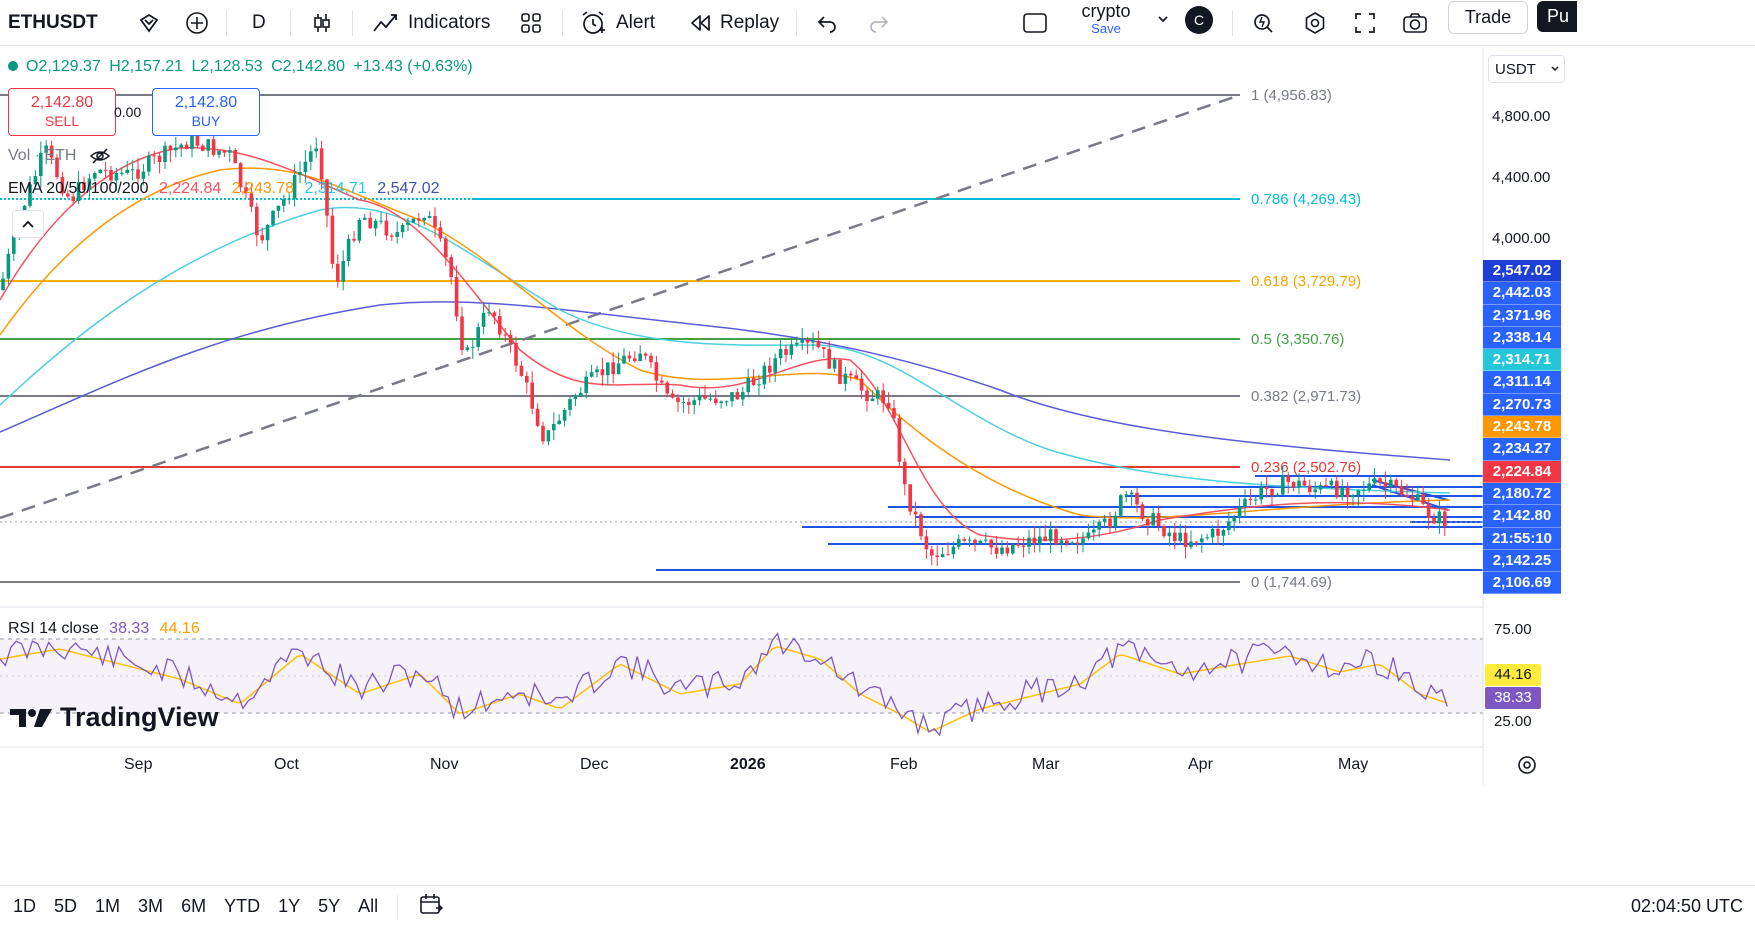 Image resolution: width=1755 pixels, height=927 pixels. Describe the element at coordinates (1306, 281) in the screenshot. I see `fib-level-label: 0.618 (3,729.79)` at that location.